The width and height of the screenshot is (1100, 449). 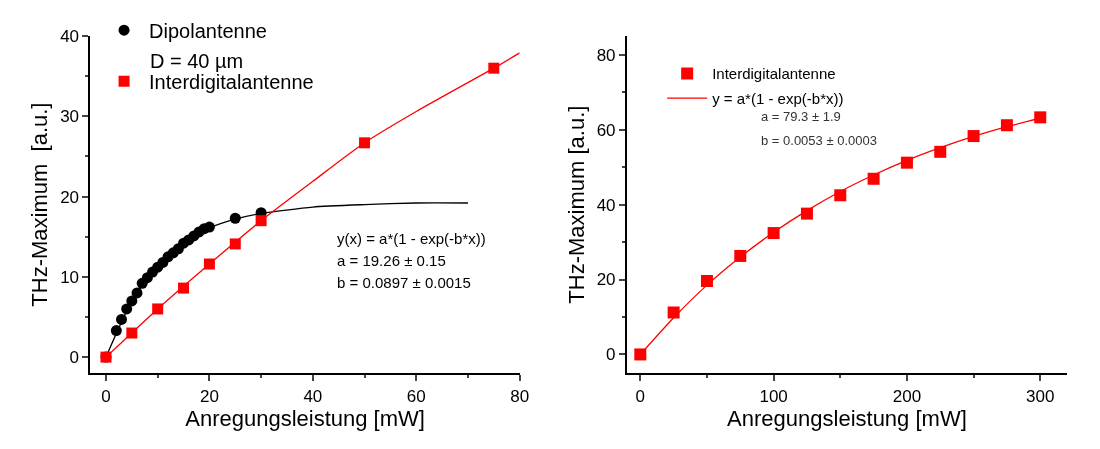 What do you see at coordinates (773, 396) in the screenshot?
I see `x-tick-label: 100` at bounding box center [773, 396].